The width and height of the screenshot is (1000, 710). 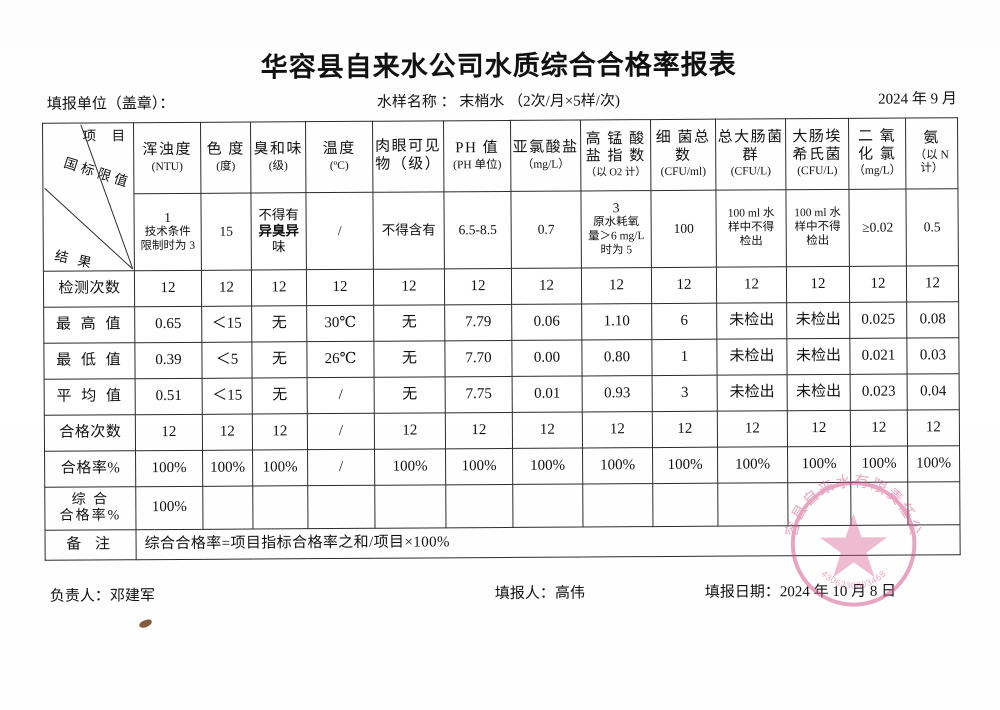 I want to click on col-unit: (NTU), so click(x=167, y=167).